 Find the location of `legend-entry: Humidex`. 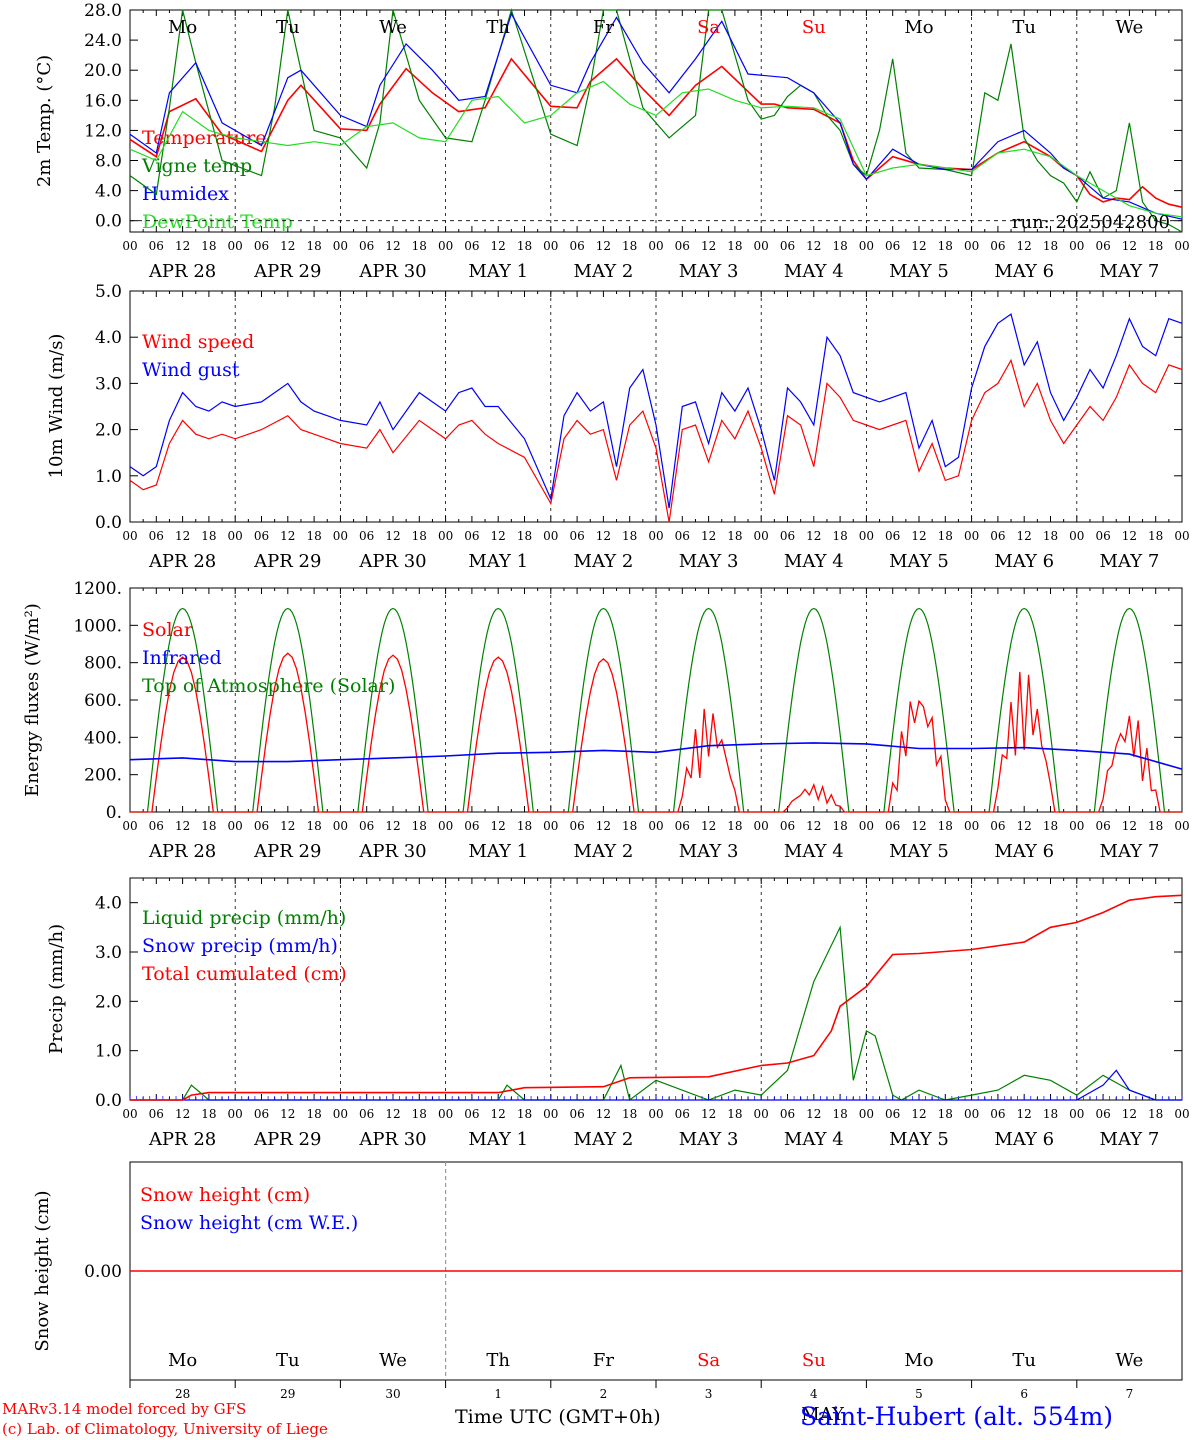

legend-entry: Humidex is located at coordinates (185, 194).